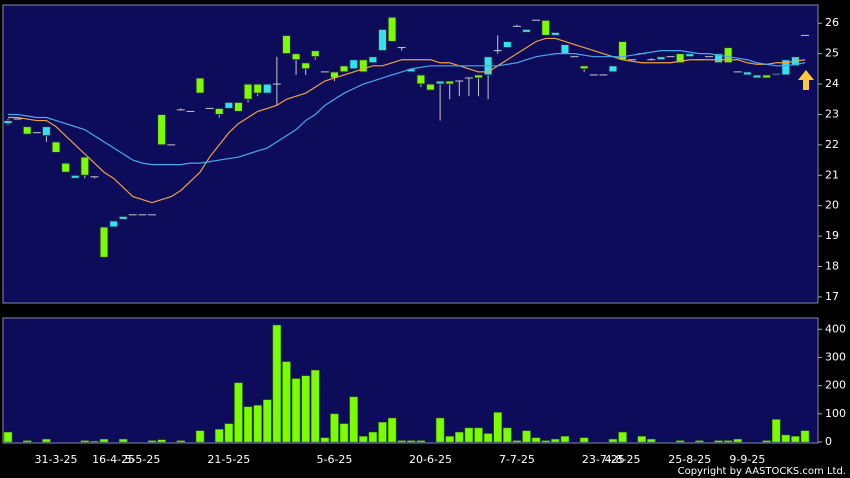 This screenshot has width=850, height=478. I want to click on y-tick-label: 0, so click(828, 441).